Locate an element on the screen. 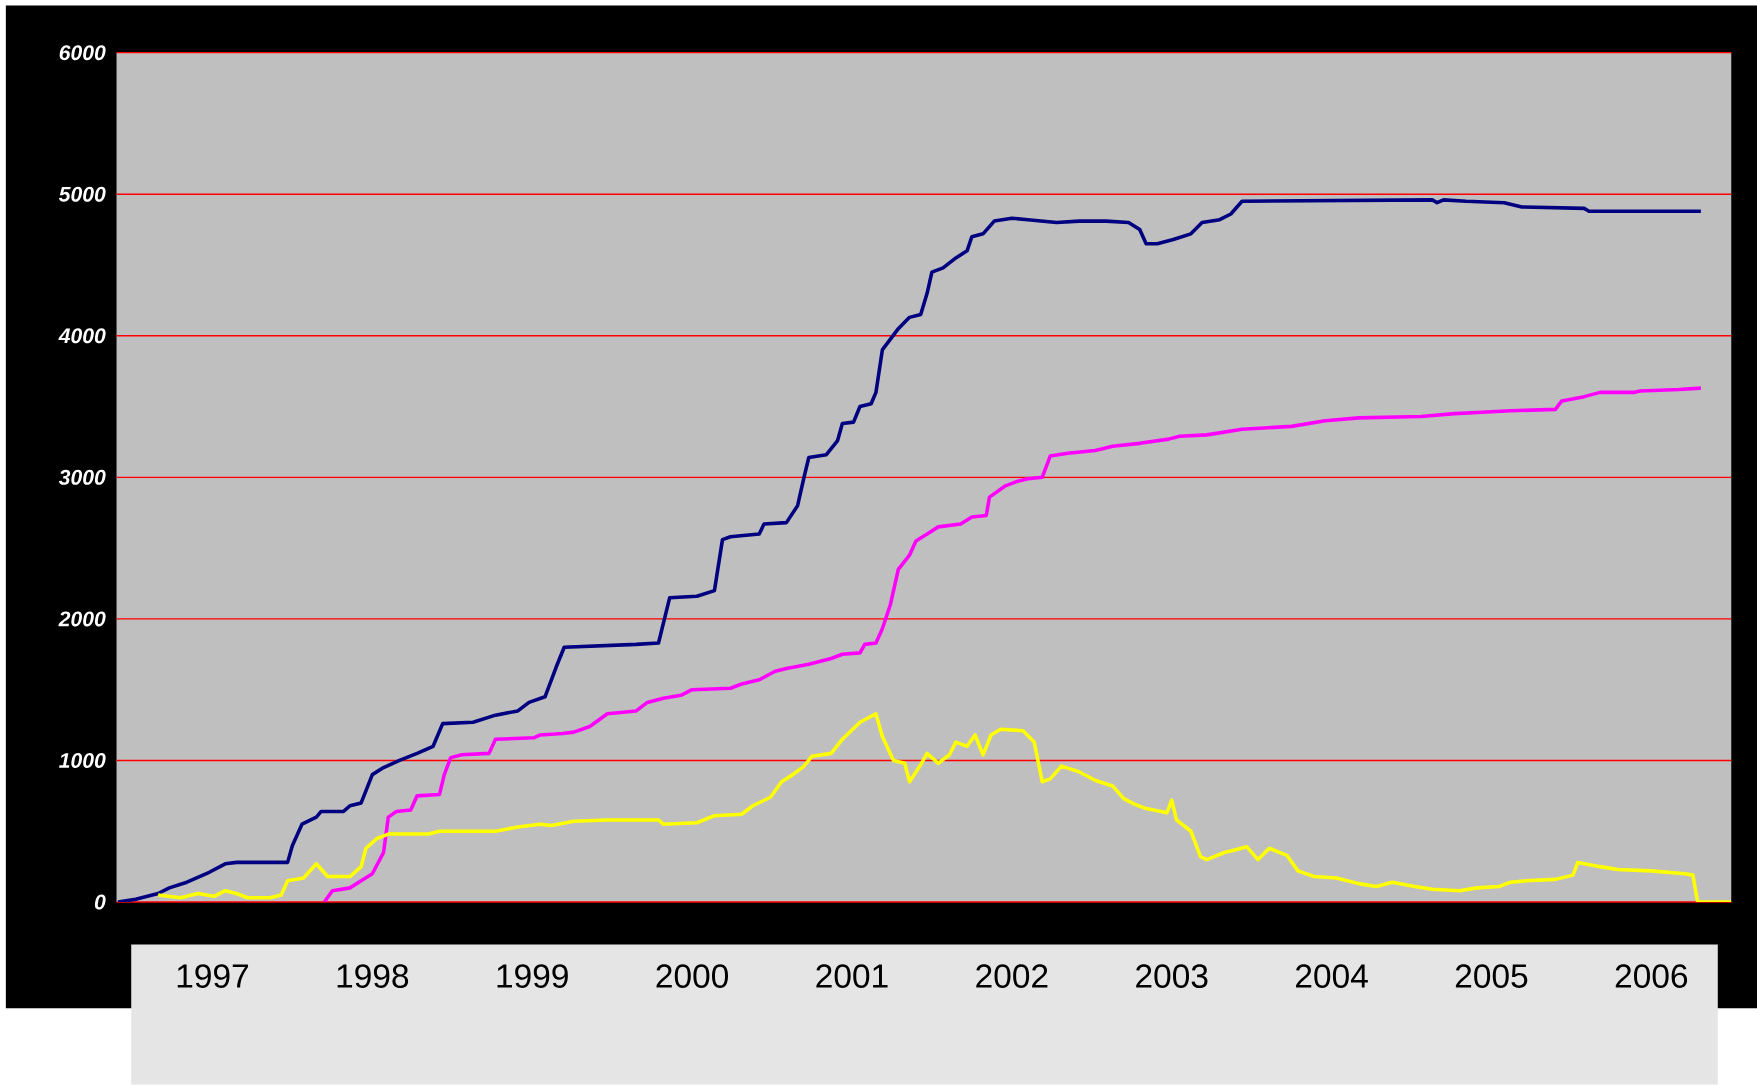  y-tick-label: 3000 is located at coordinates (82, 477).